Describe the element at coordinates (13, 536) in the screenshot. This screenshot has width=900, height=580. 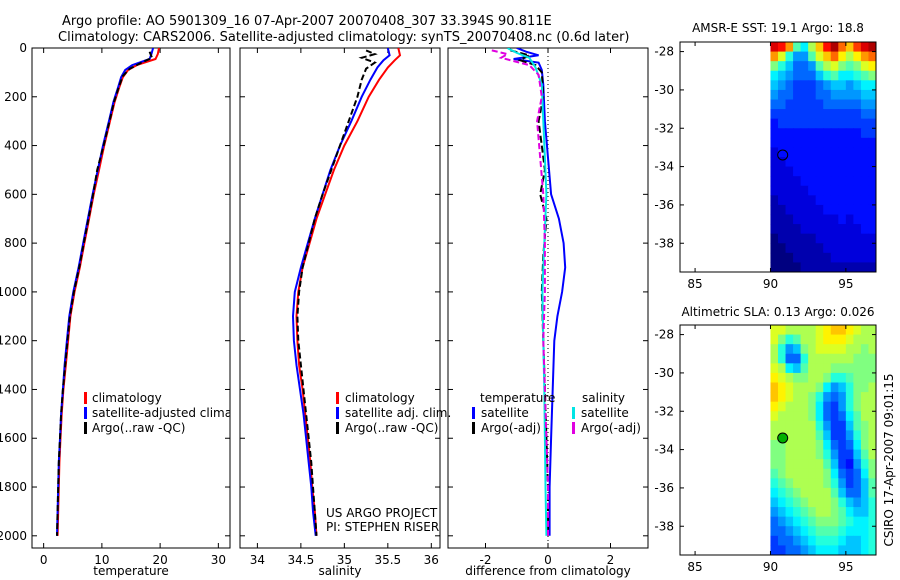
I see `depth-tick-label: 2000` at that location.